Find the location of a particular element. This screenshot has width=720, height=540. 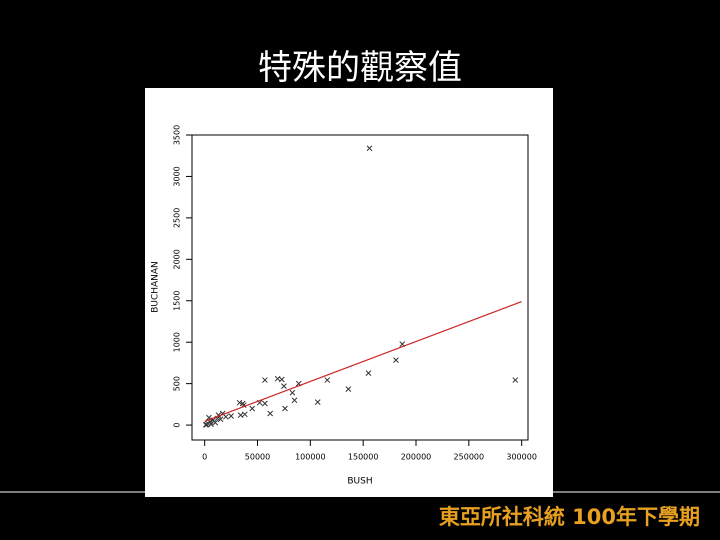

x-tick-label: 250000 is located at coordinates (469, 457).